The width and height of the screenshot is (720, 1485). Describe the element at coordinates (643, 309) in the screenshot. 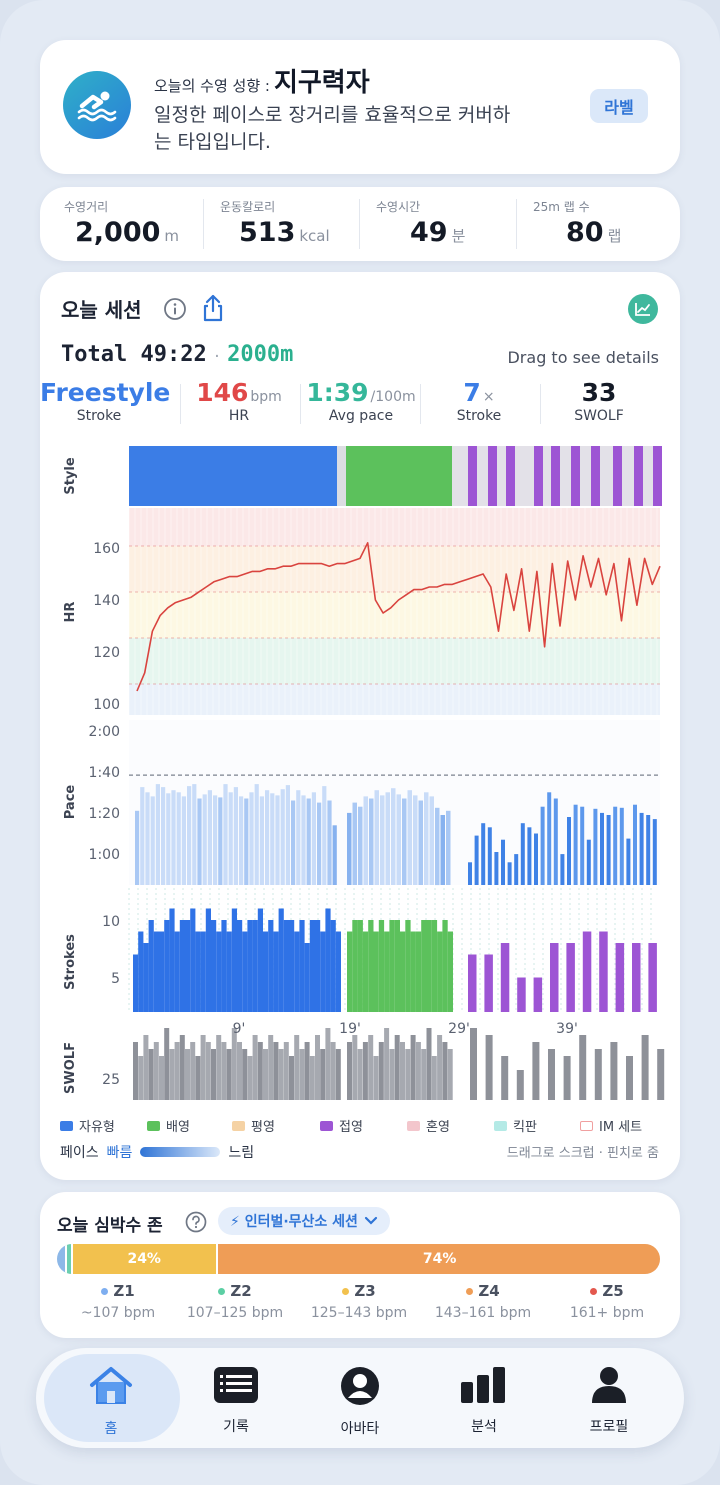

I see `trend-chart-icon` at that location.